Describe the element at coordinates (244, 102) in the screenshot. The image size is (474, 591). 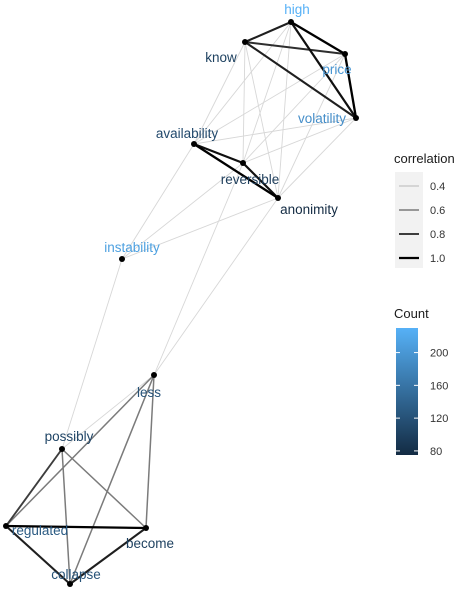
I see `edge-know-reversible` at that location.